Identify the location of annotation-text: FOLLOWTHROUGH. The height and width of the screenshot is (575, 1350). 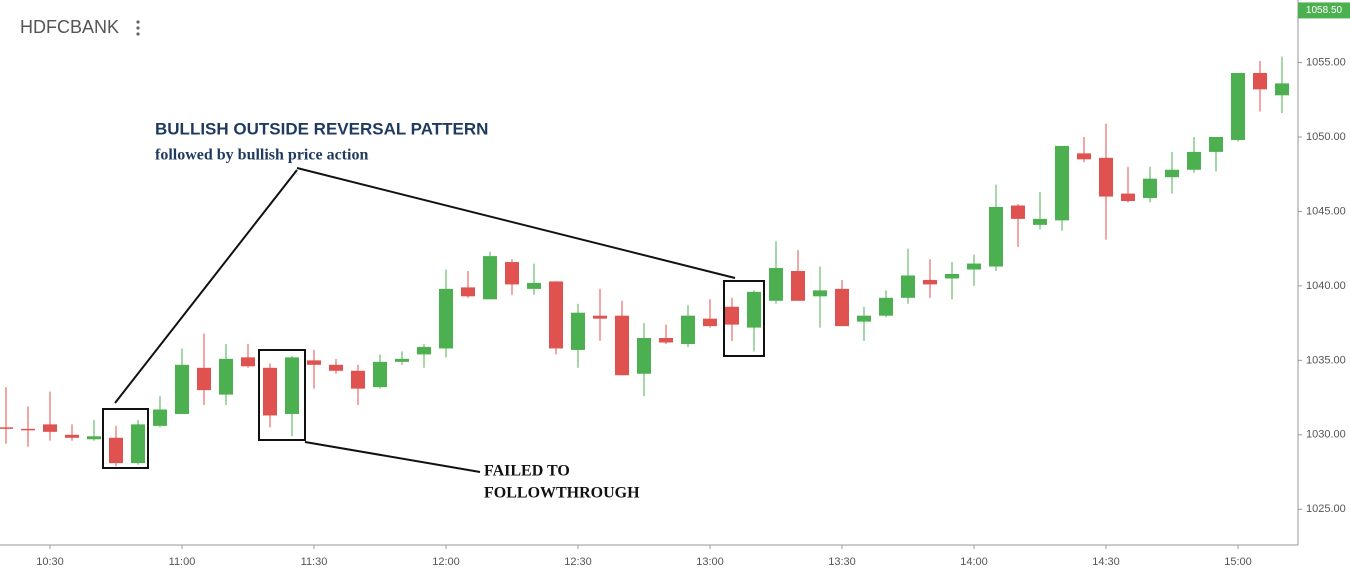
(562, 493).